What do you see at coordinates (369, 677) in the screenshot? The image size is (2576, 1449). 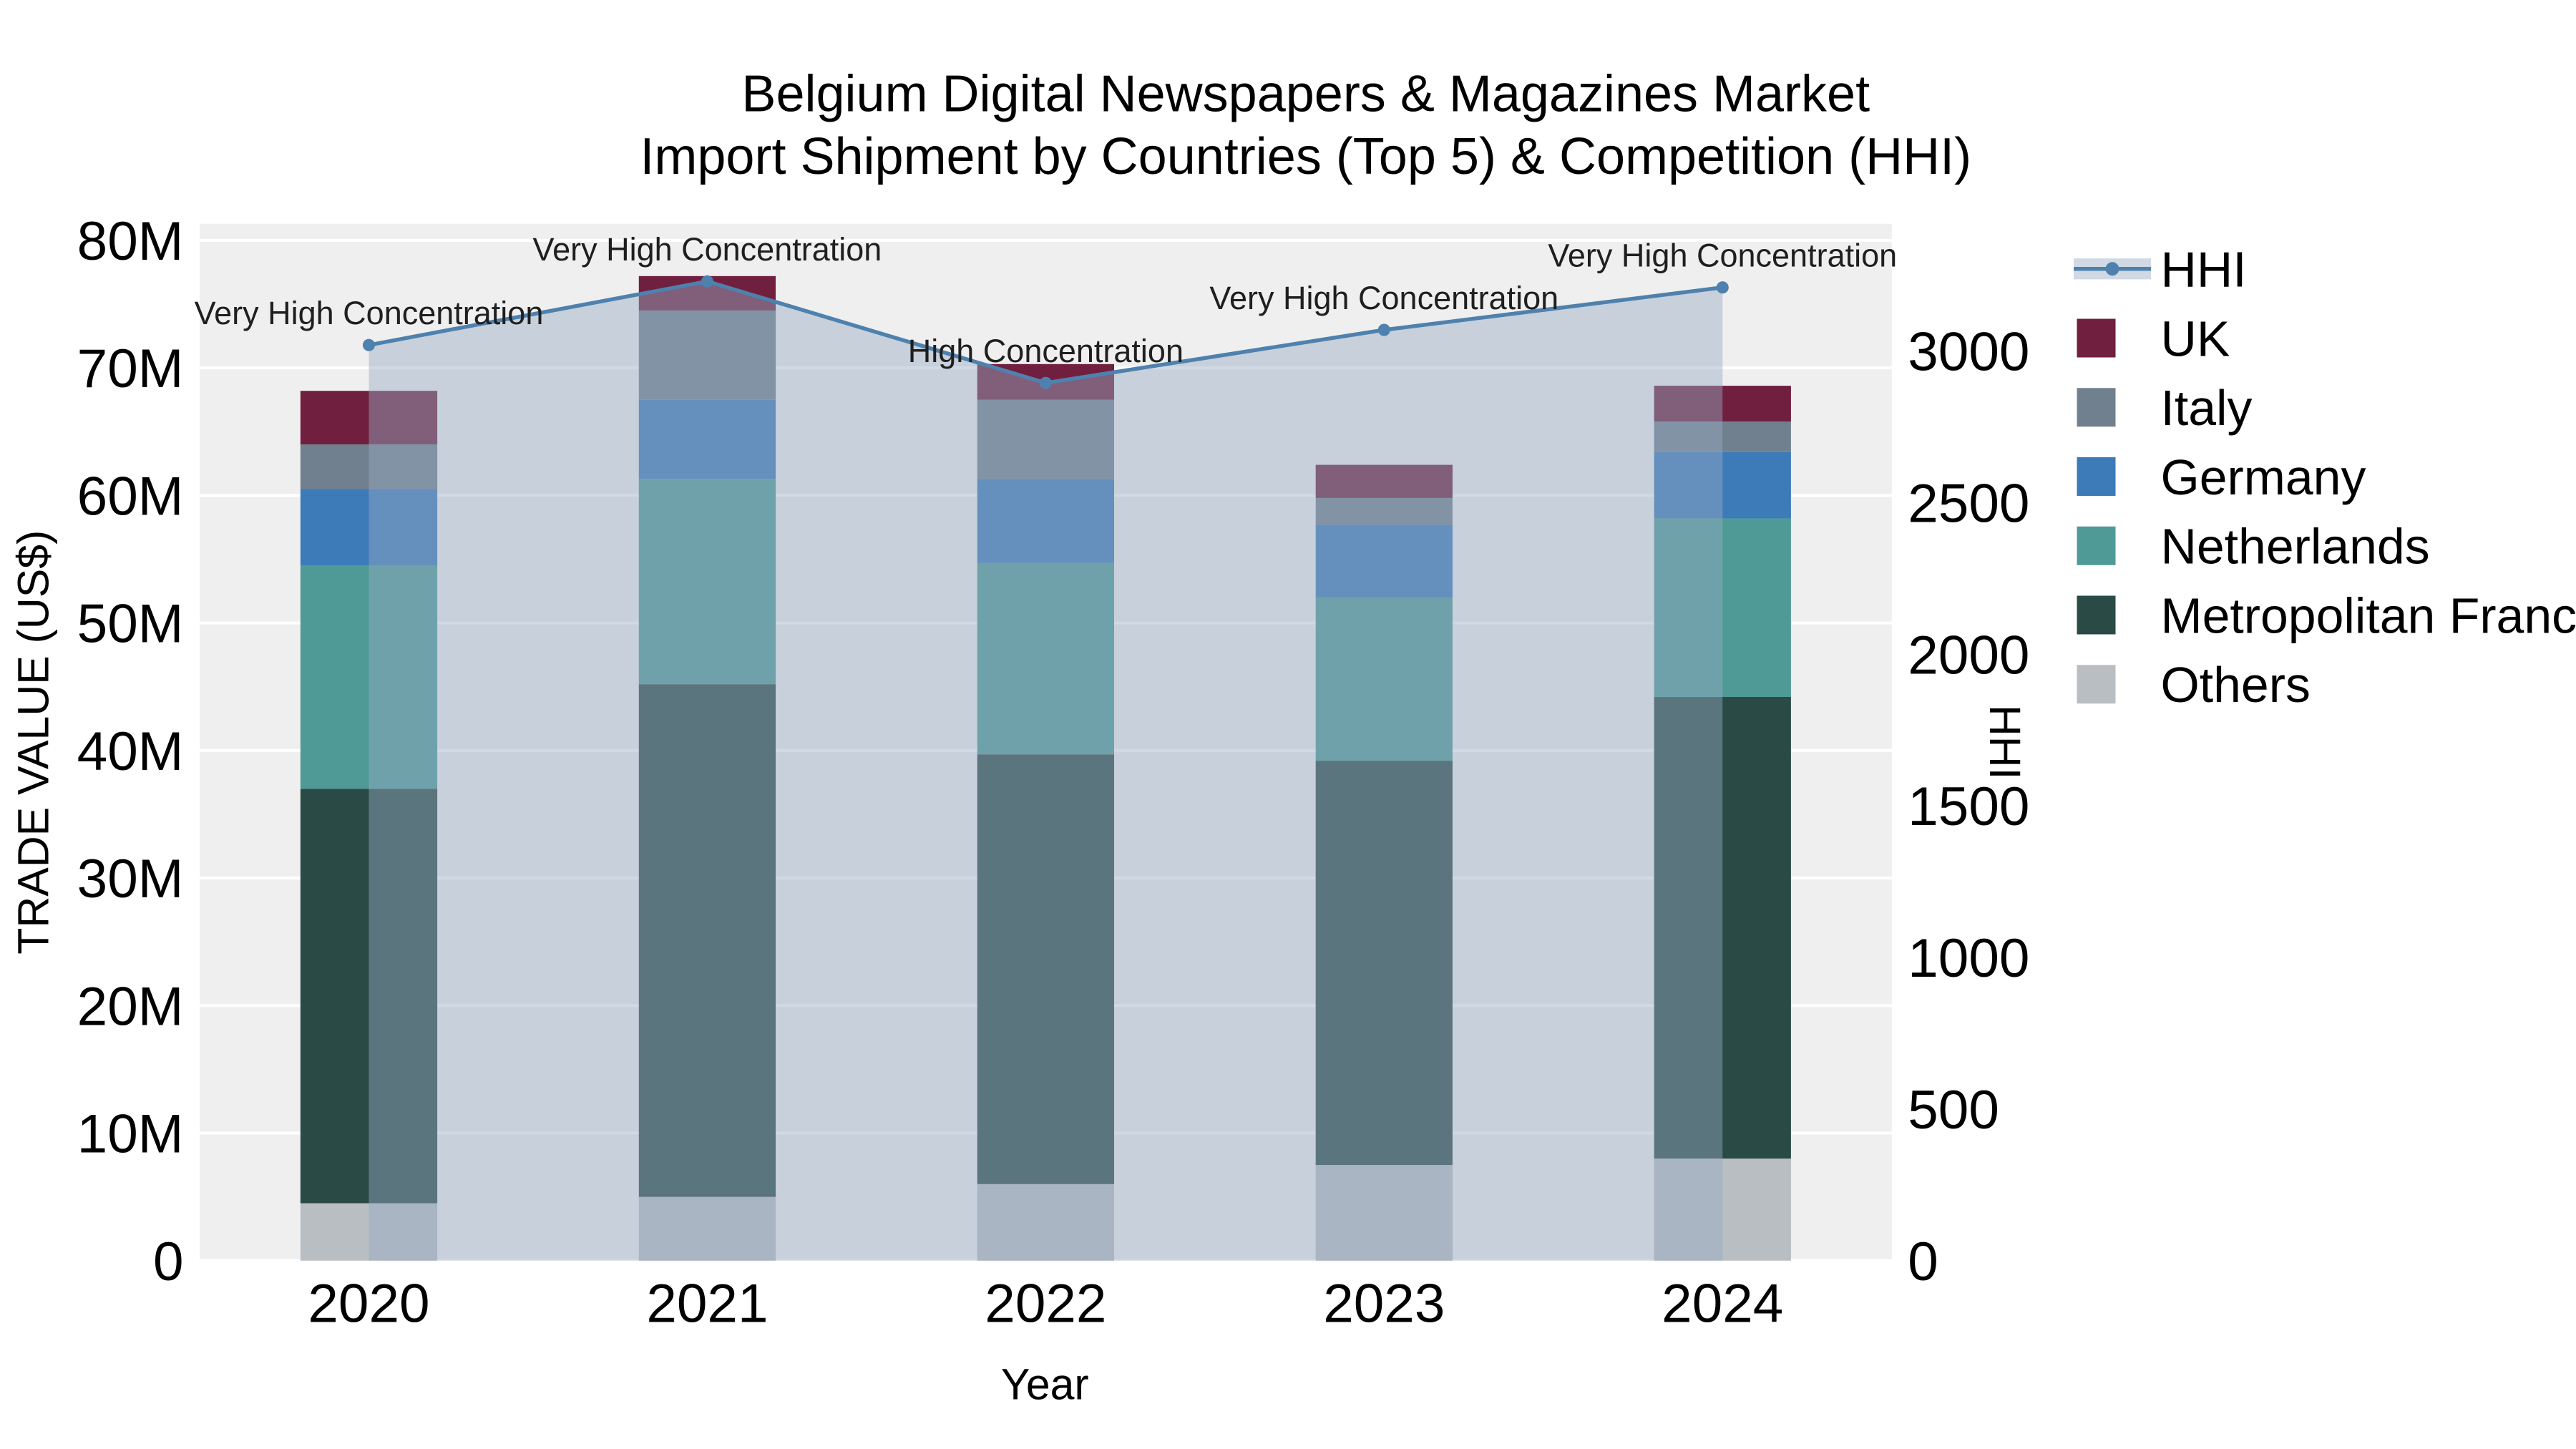 I see `bar-segment-netherlands-2020` at bounding box center [369, 677].